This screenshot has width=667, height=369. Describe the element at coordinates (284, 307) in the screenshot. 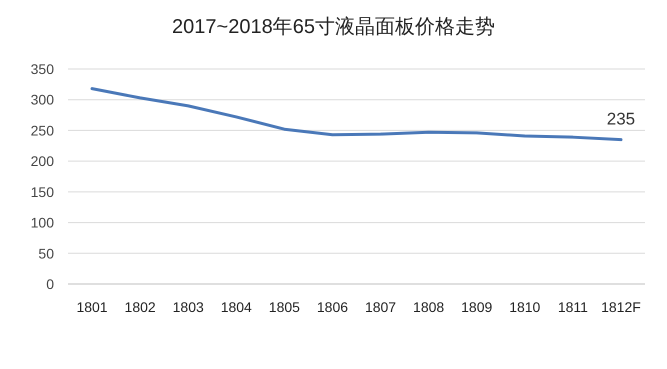

I see `x-tick-label: 1805` at that location.